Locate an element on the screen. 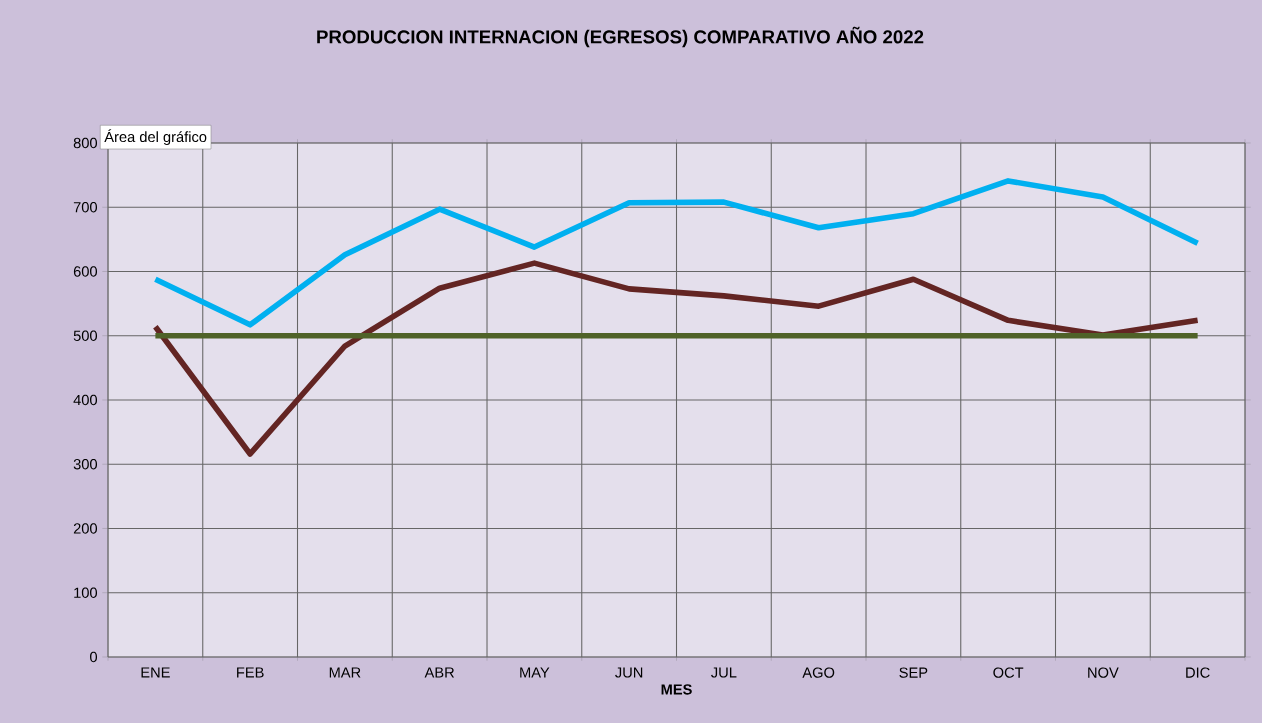 The image size is (1262, 723). x-tick-label: SEP is located at coordinates (913, 672).